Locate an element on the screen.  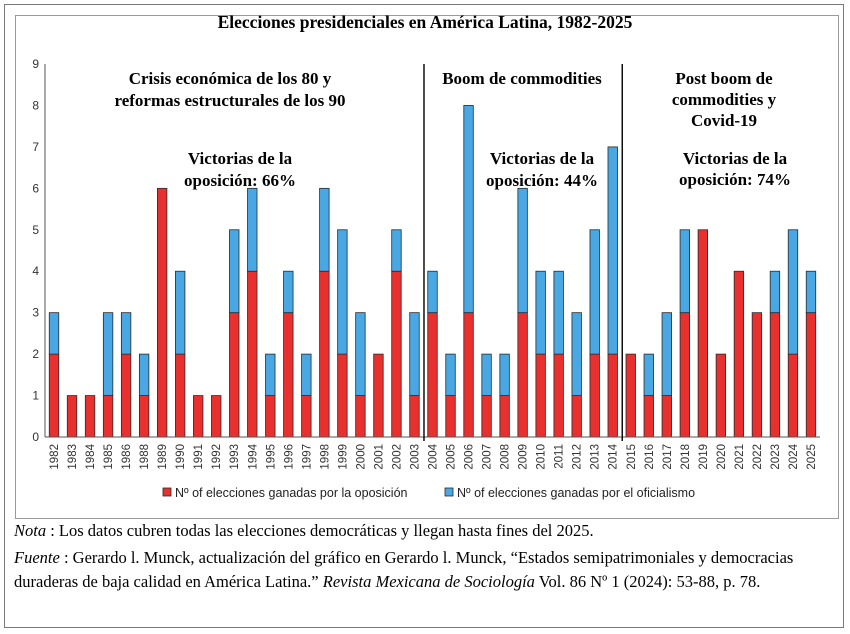
x-tick-label: 1994 is located at coordinates (253, 456).